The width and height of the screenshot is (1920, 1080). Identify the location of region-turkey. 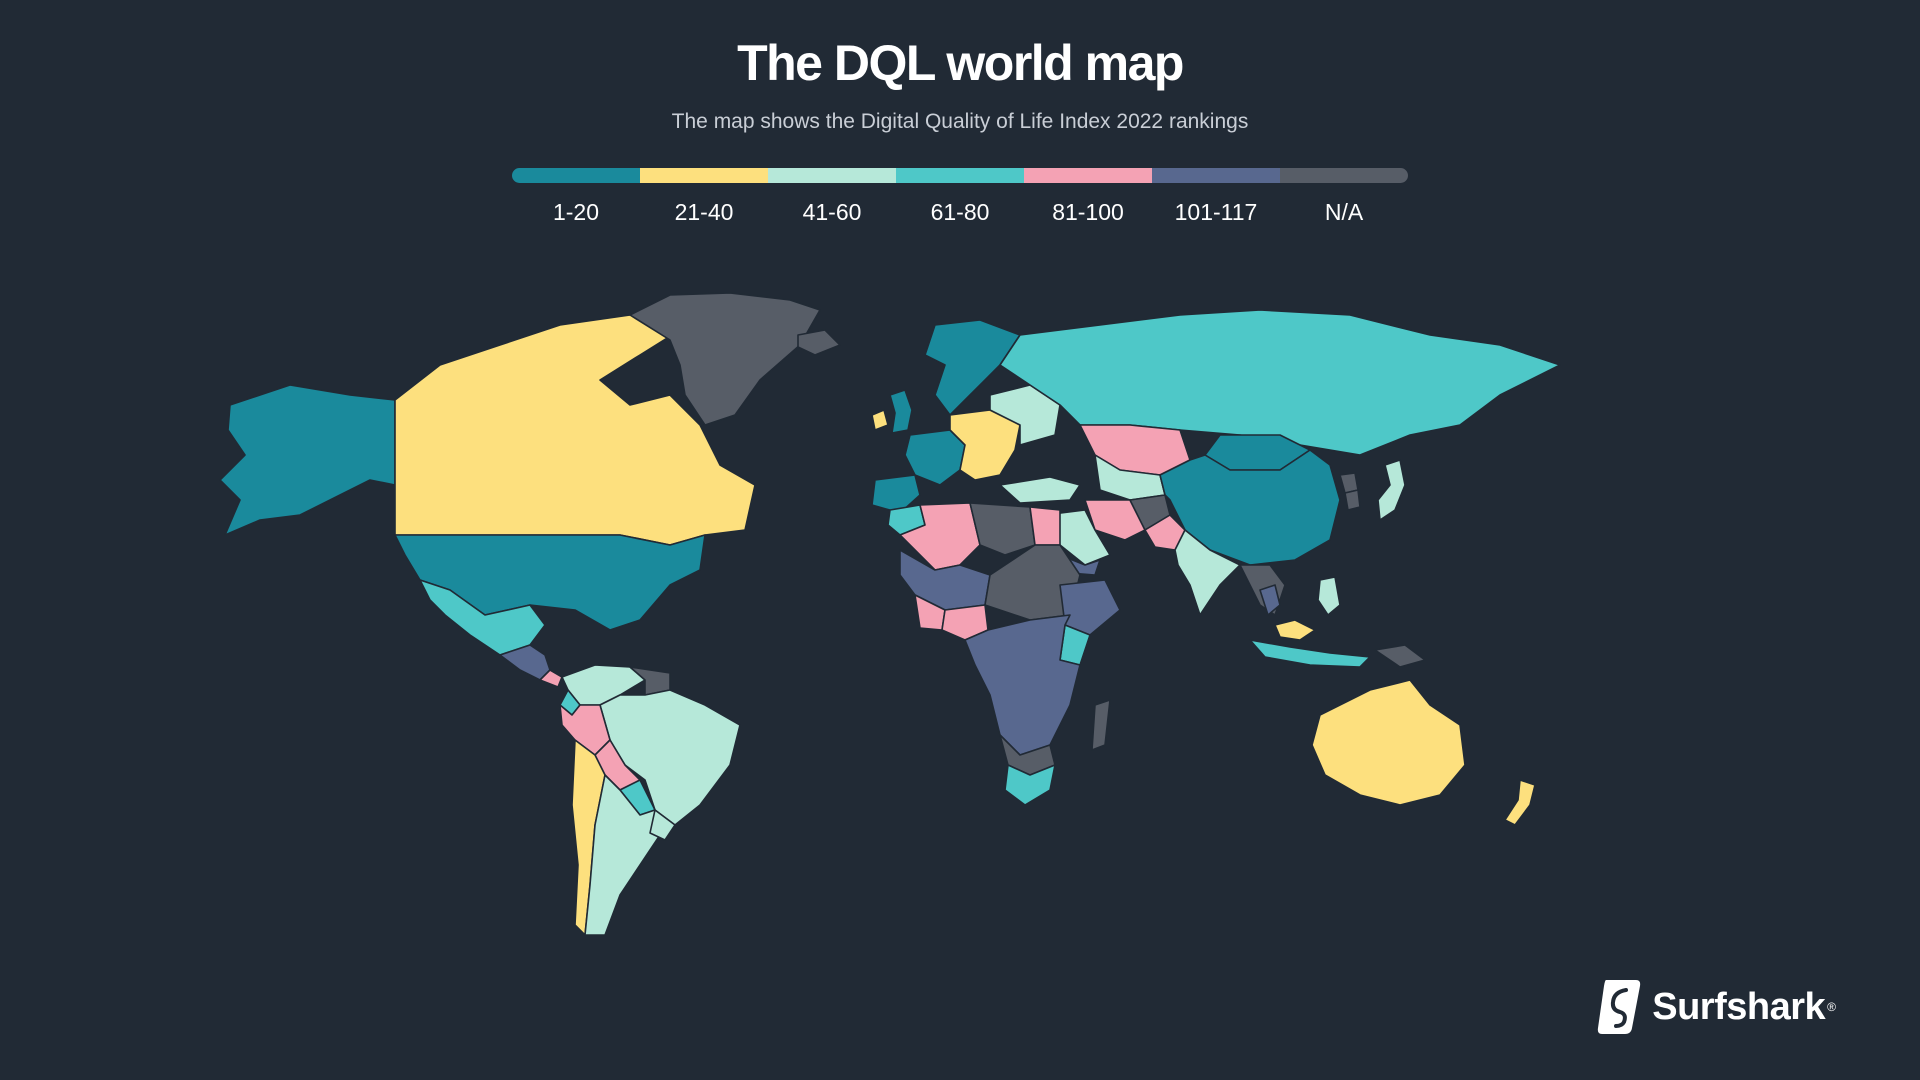
(1040, 490).